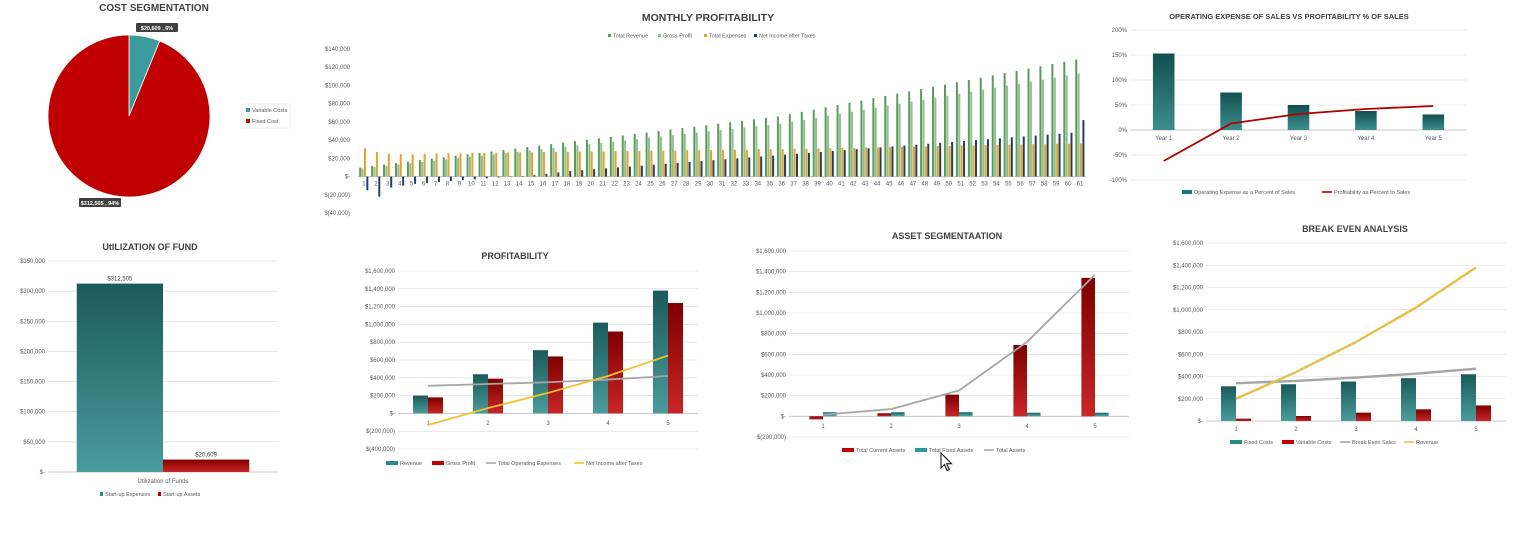  Describe the element at coordinates (383, 397) in the screenshot. I see `profit-ytick-label: $200,000` at that location.